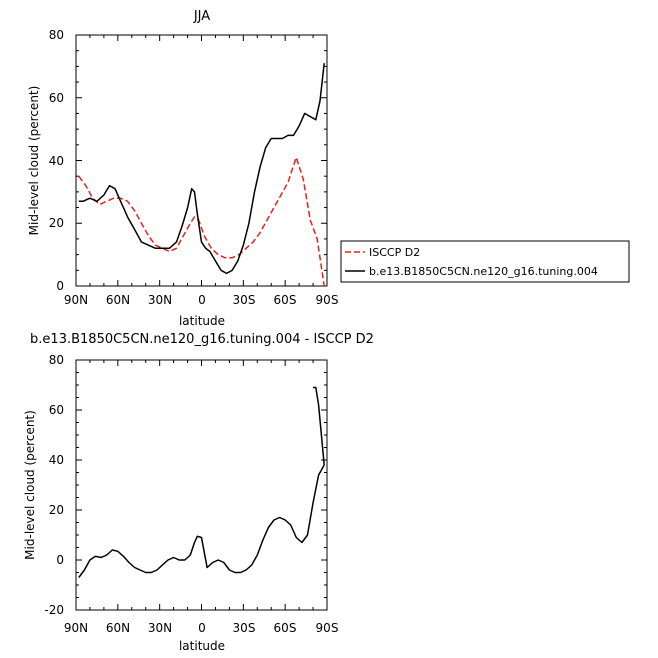  I want to click on panel-1-xtick-label: 90N, so click(76, 300).